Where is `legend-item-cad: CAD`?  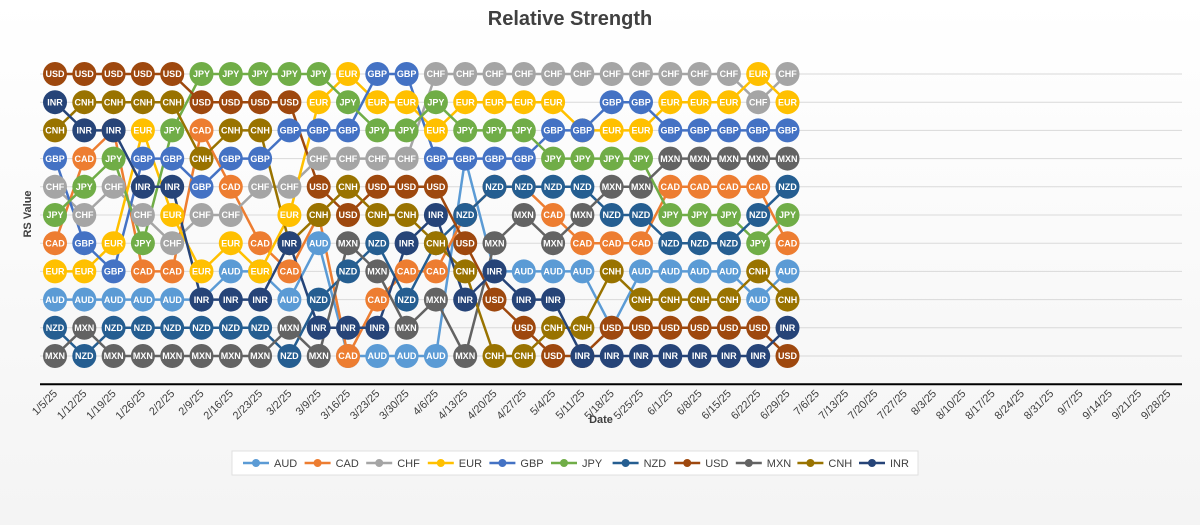 legend-item-cad: CAD is located at coordinates (331, 464).